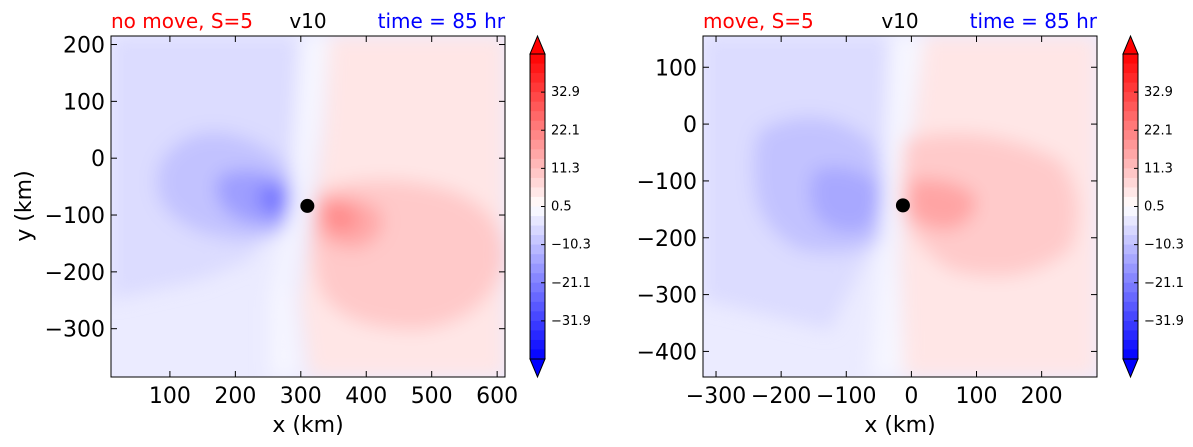  What do you see at coordinates (432, 396) in the screenshot?
I see `x-tick-label: 500` at bounding box center [432, 396].